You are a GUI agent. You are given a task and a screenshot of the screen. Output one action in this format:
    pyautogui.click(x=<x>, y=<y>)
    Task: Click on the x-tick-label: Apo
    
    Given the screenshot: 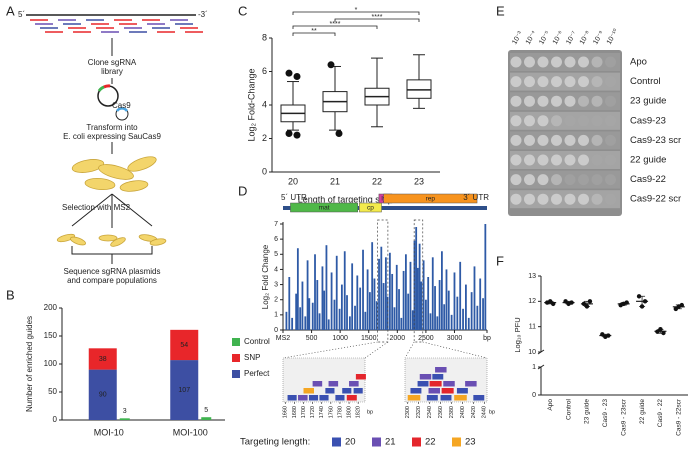 What is the action you would take?
    pyautogui.click(x=550, y=405)
    